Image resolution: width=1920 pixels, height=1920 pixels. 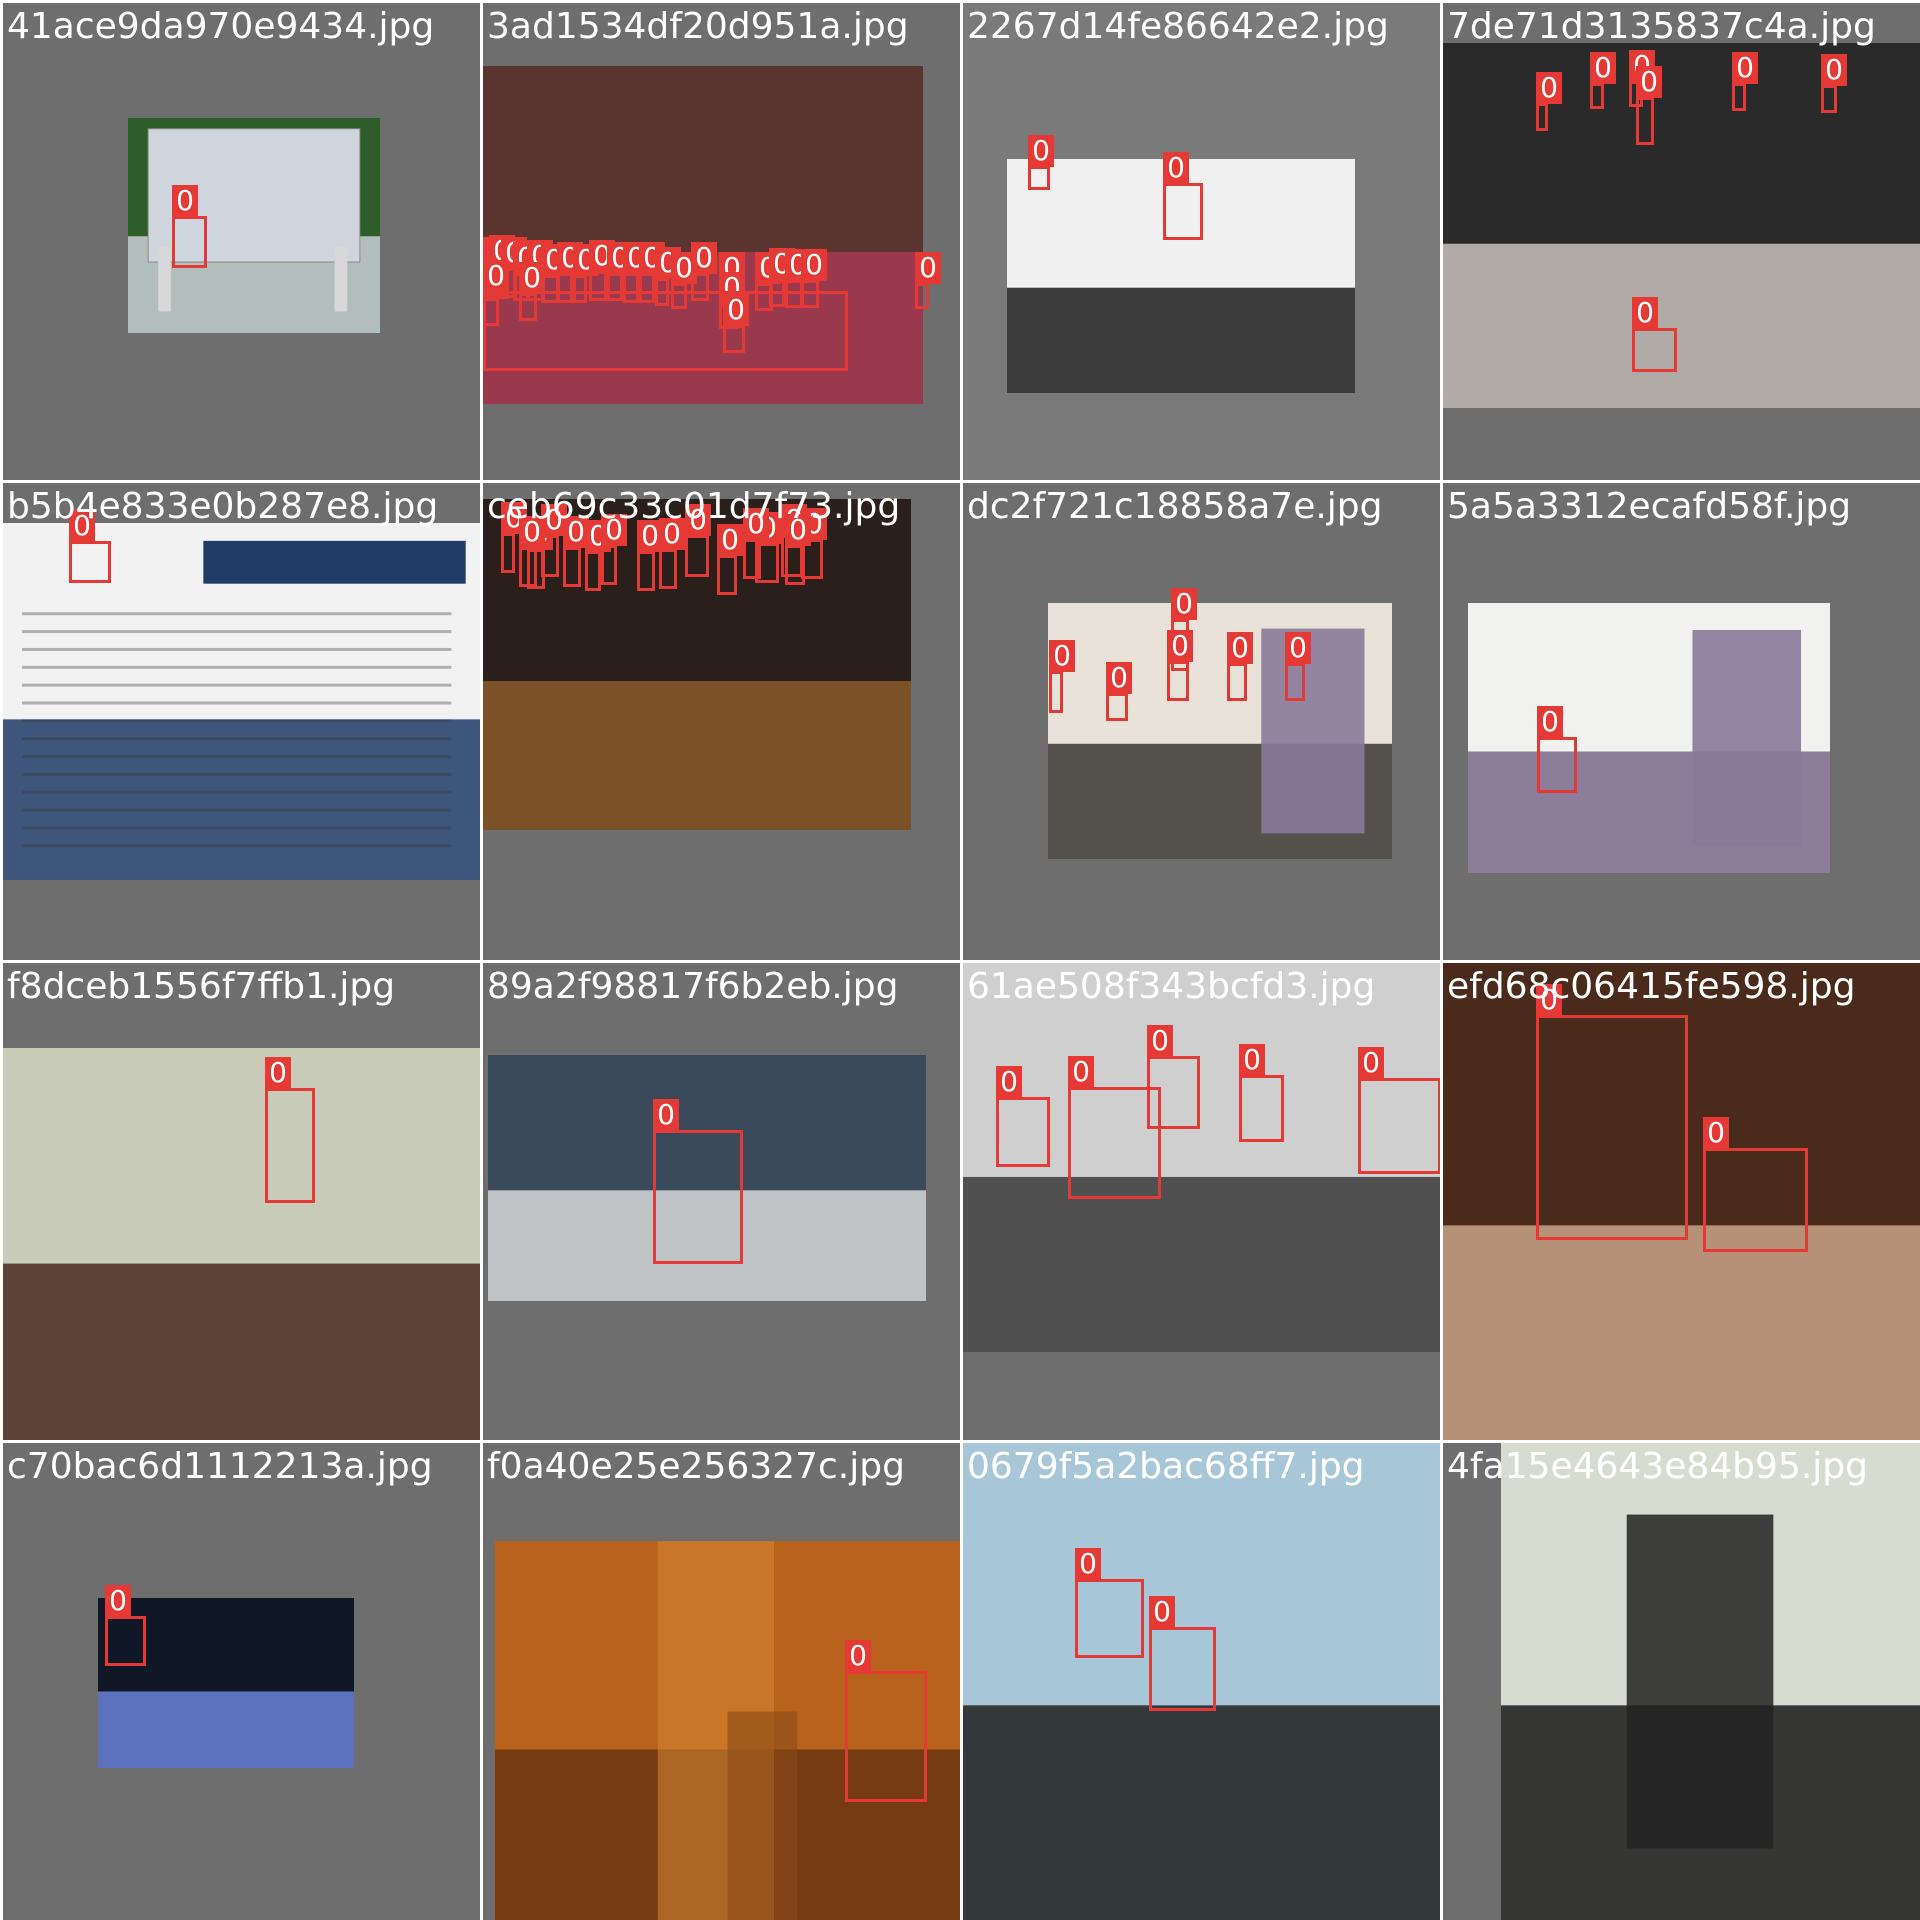 I want to click on image-tile: 0 f0a40e25e256327c.jpg, so click(x=721, y=1681).